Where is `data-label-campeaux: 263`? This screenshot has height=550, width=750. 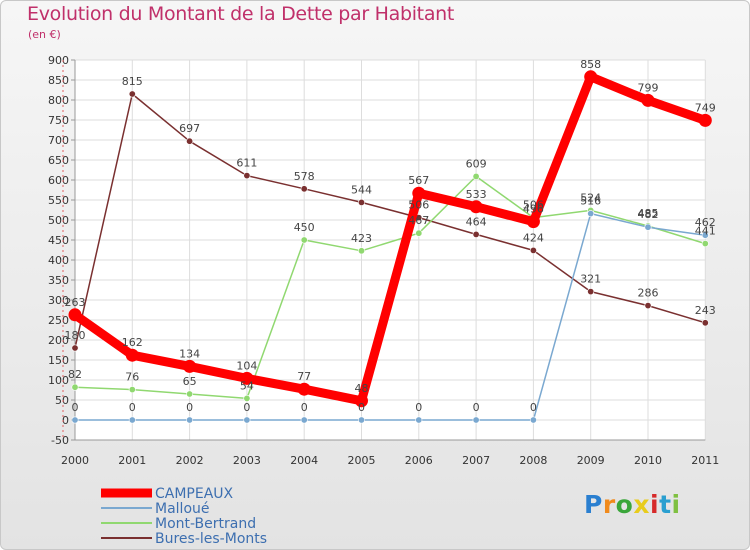
data-label-campeaux: 263 is located at coordinates (75, 302).